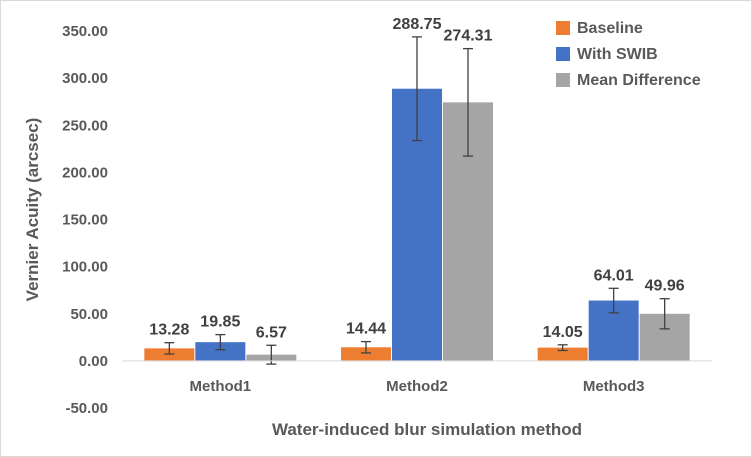 The height and width of the screenshot is (457, 752). What do you see at coordinates (85, 125) in the screenshot?
I see `y-tick-label: 250.00` at bounding box center [85, 125].